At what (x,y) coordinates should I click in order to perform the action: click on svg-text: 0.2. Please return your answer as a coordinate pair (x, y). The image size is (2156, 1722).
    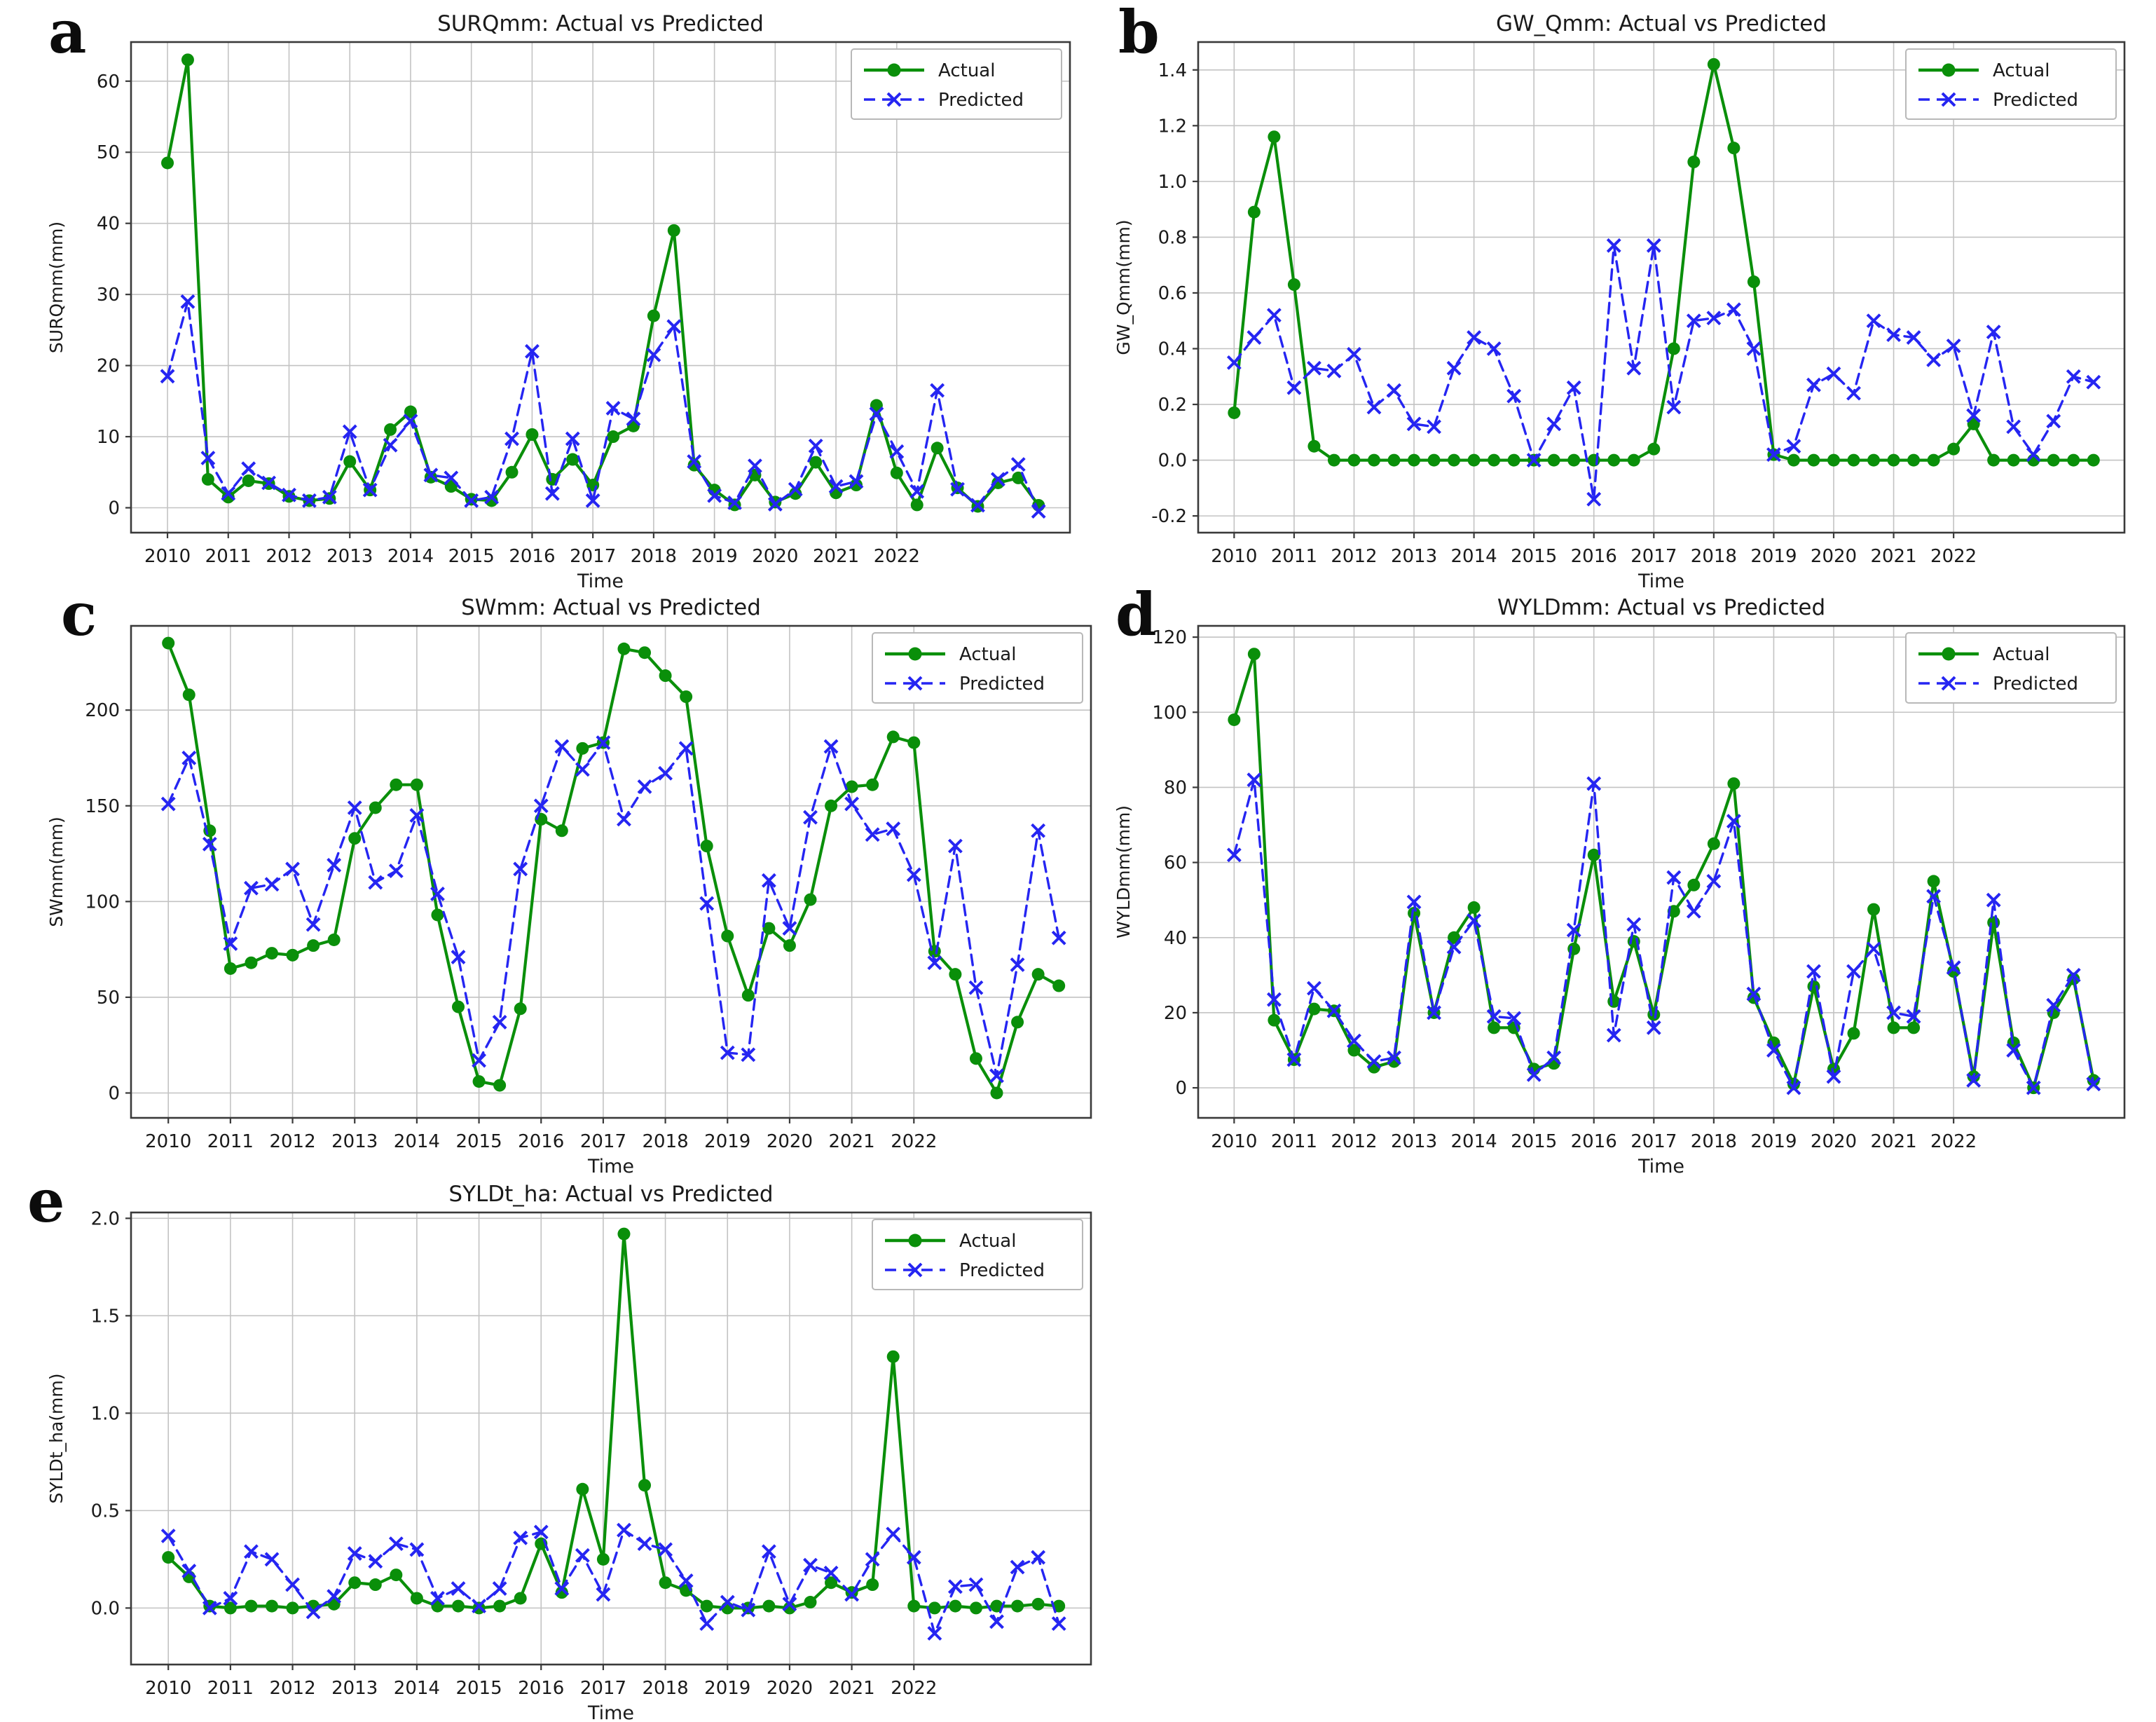
    Looking at the image, I should click on (1172, 405).